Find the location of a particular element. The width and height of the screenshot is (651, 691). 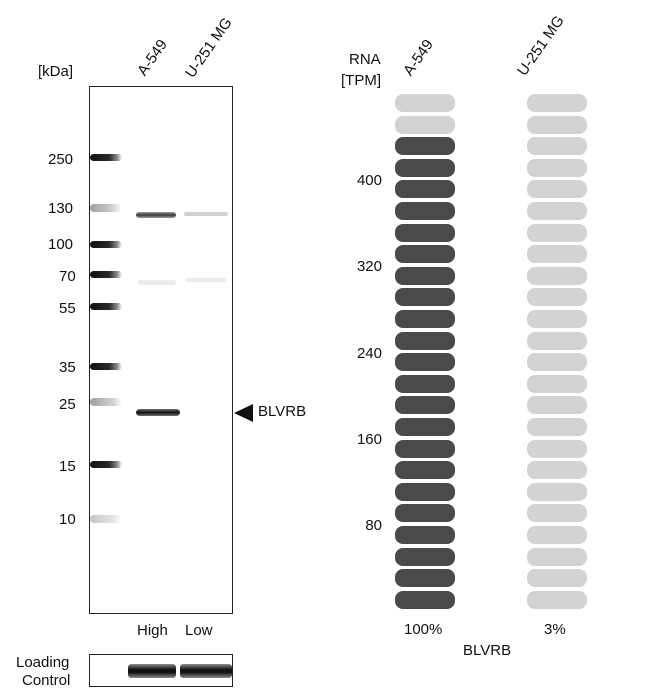

marker-25: 25 is located at coordinates (67, 404).